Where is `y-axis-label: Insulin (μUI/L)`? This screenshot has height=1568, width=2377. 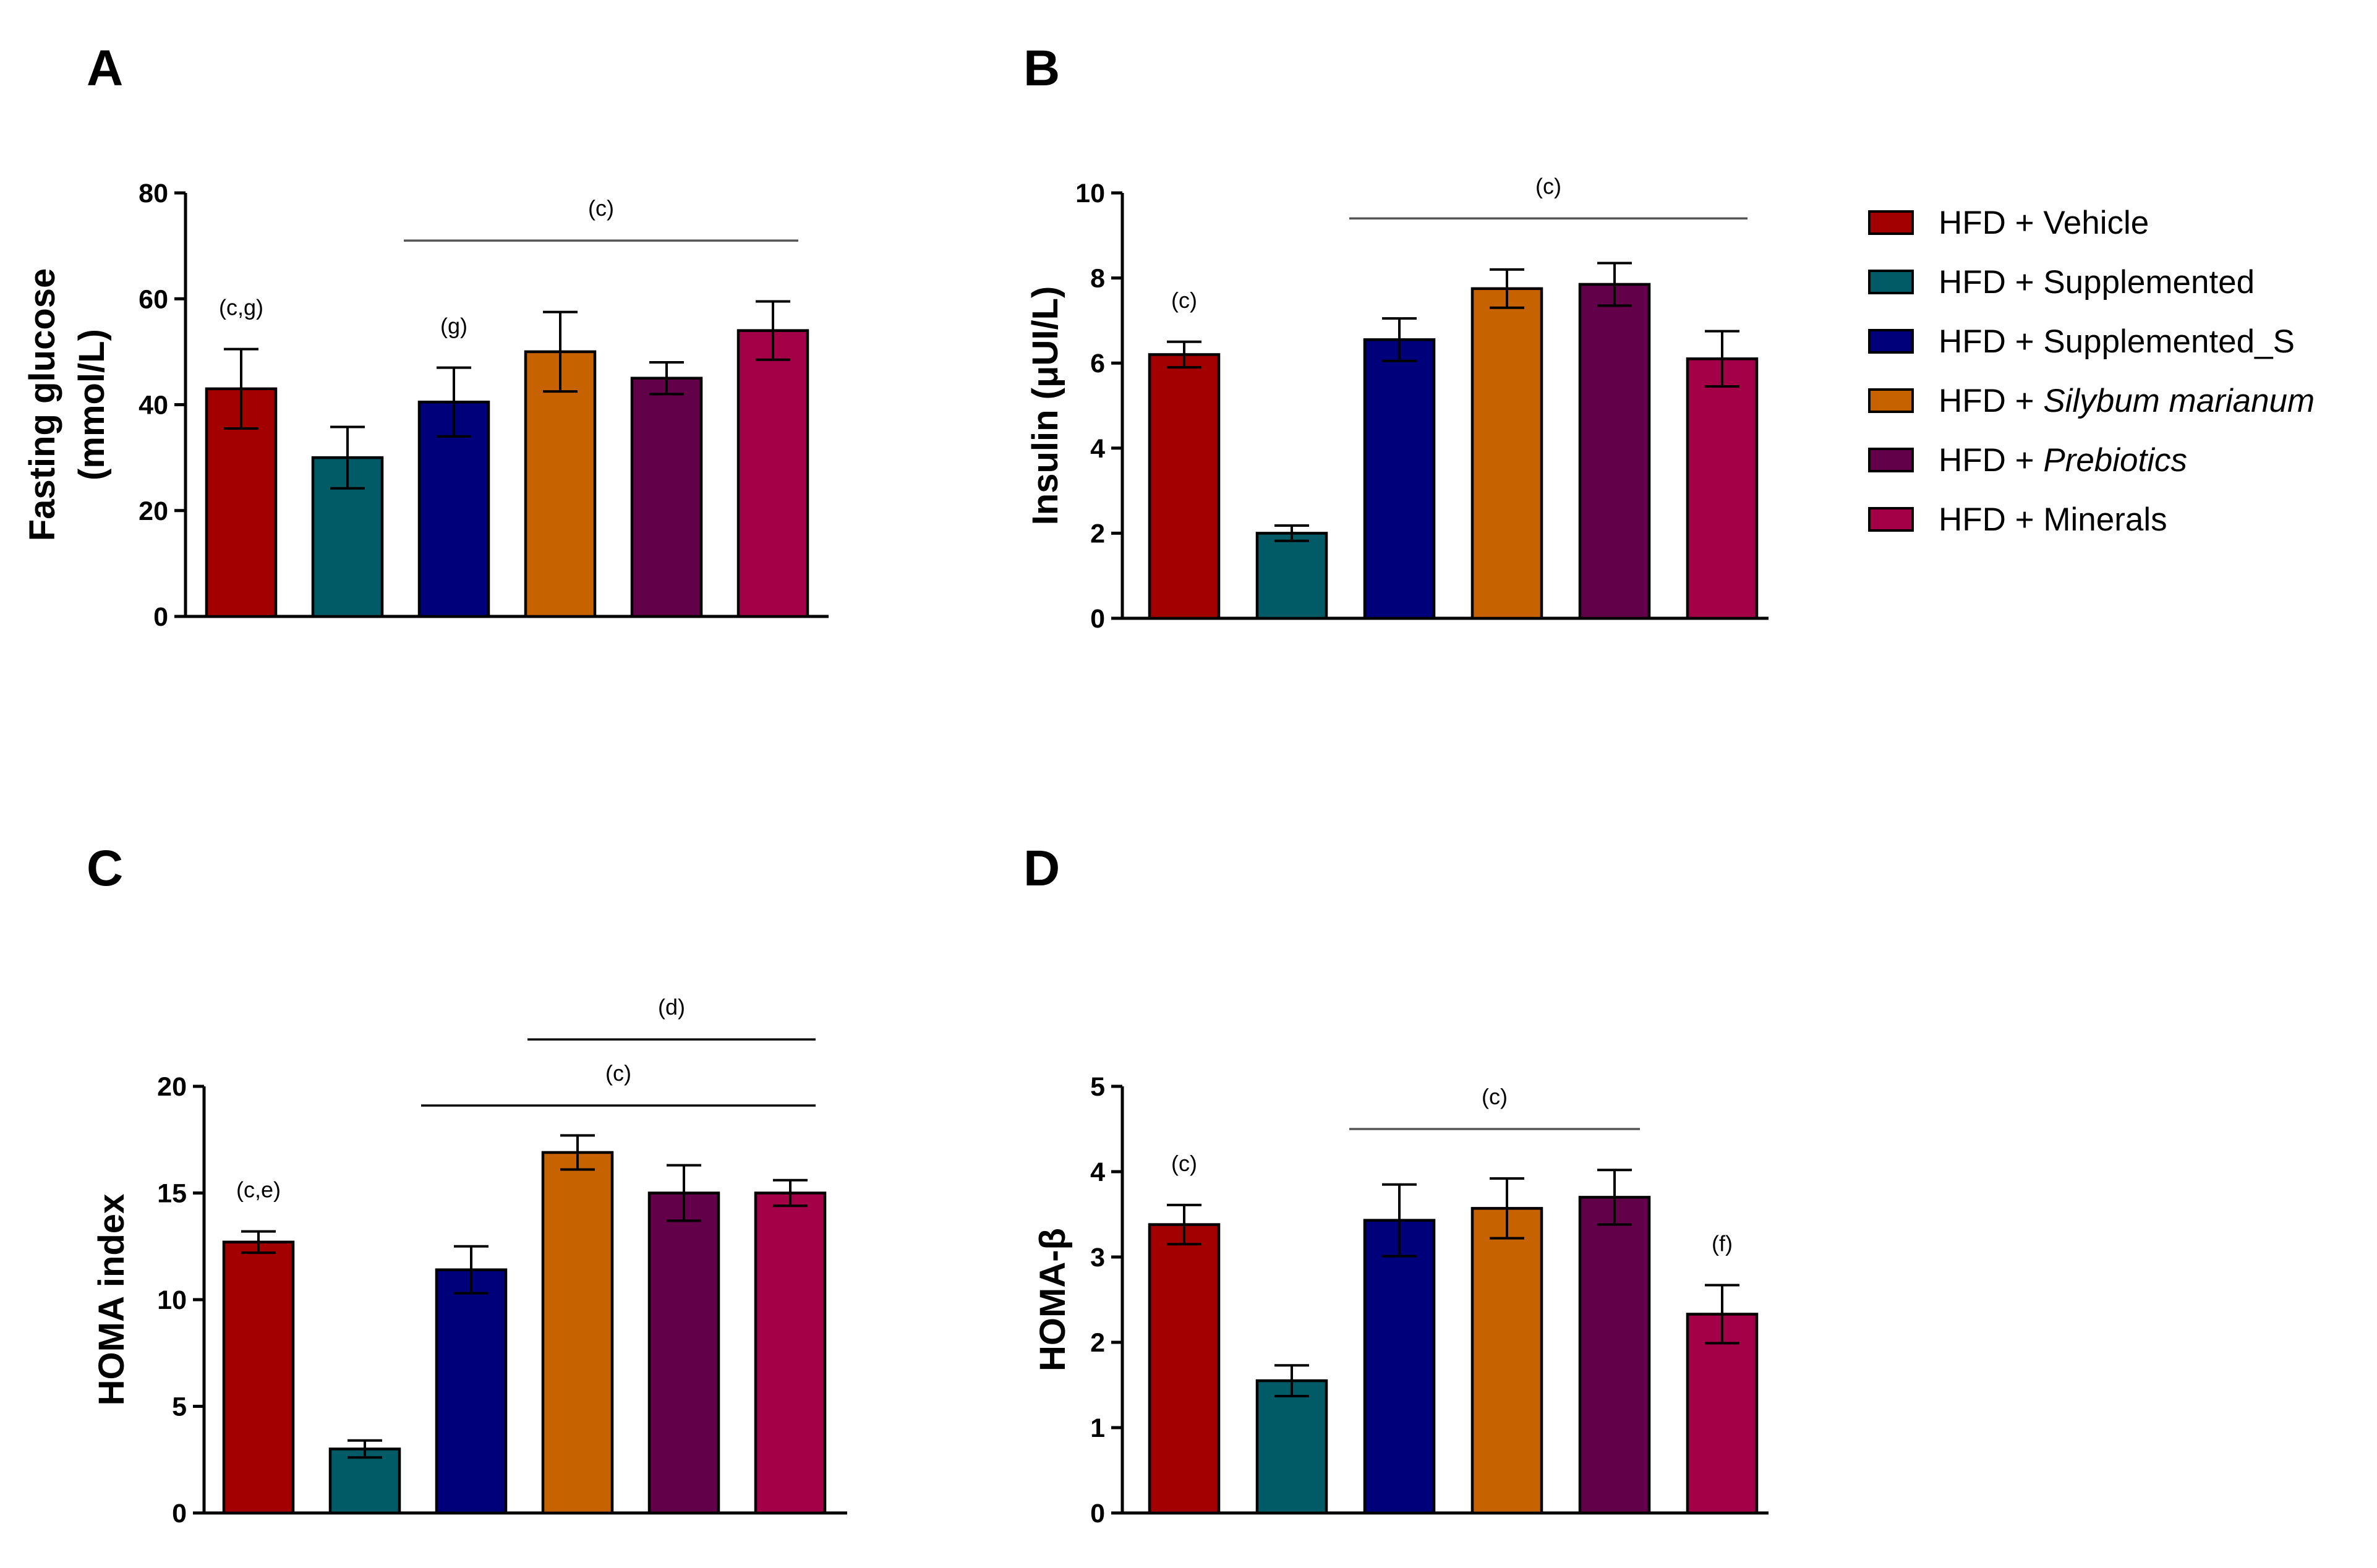
y-axis-label: Insulin (μUI/L) is located at coordinates (1045, 406).